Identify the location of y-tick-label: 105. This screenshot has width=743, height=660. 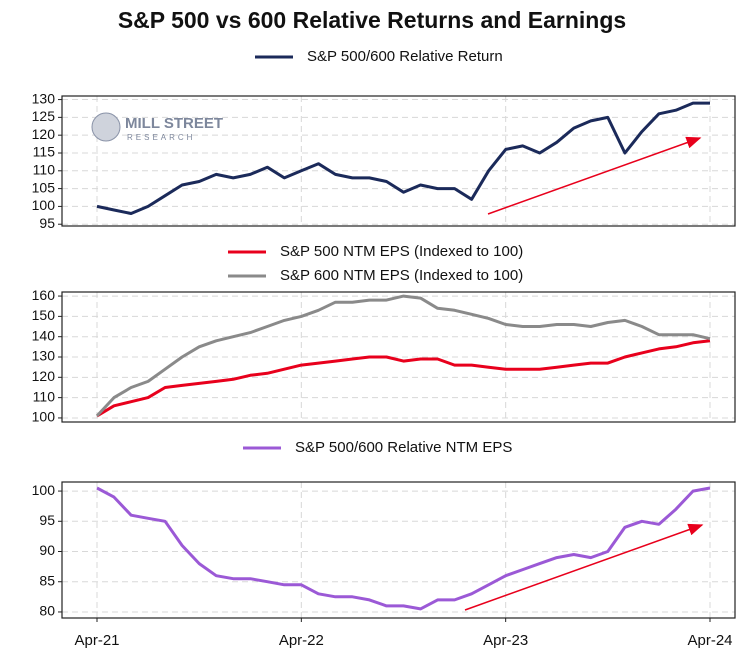
(44, 187).